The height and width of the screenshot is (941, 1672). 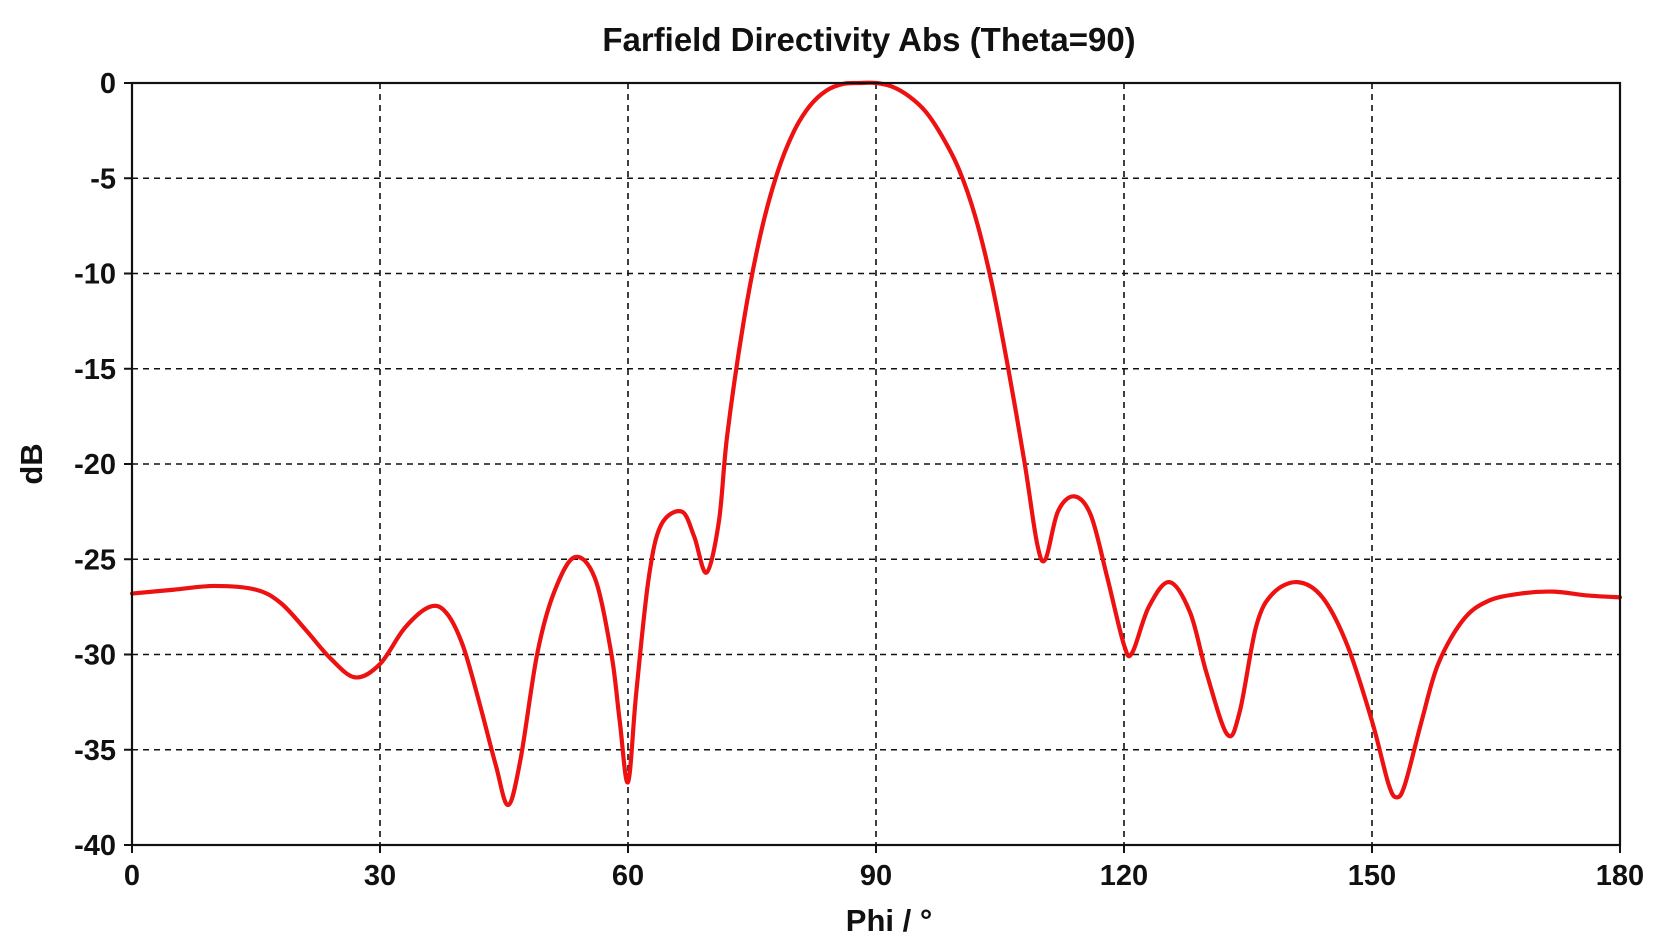 I want to click on y-tick-label: -40, so click(x=95, y=846).